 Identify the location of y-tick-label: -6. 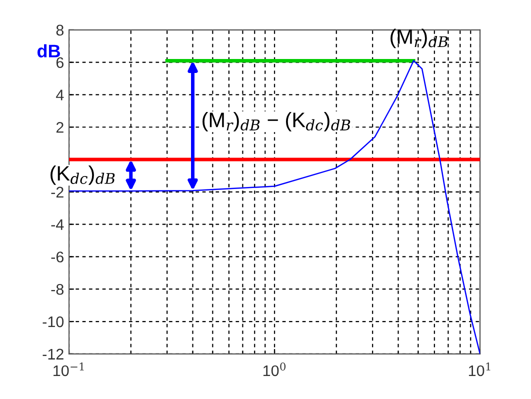
(57, 257).